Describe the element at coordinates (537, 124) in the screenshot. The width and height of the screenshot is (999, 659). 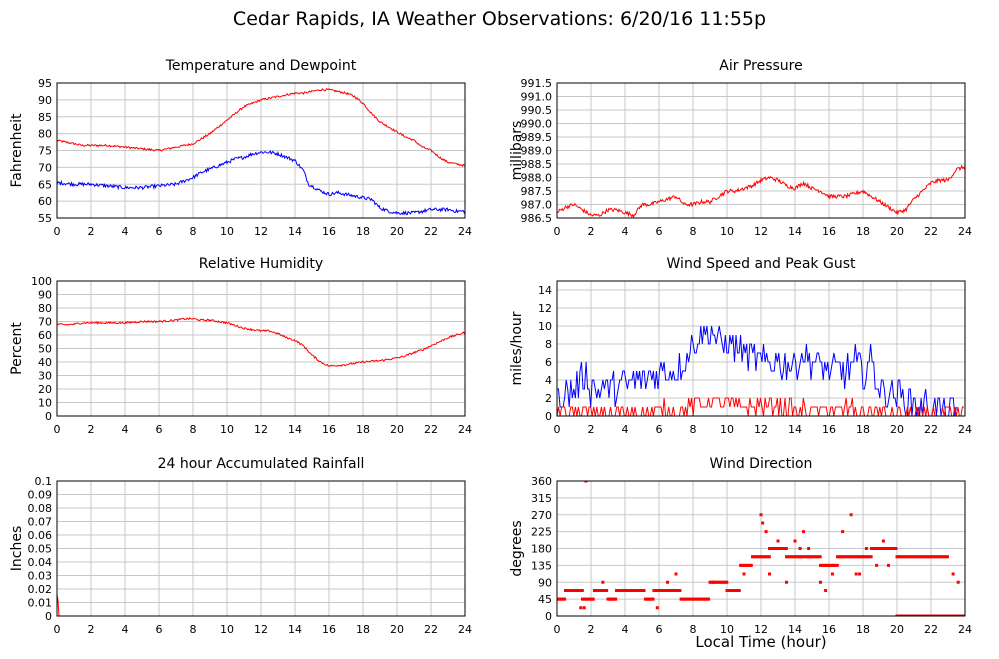
I see `y-tick-label: 990.0` at that location.